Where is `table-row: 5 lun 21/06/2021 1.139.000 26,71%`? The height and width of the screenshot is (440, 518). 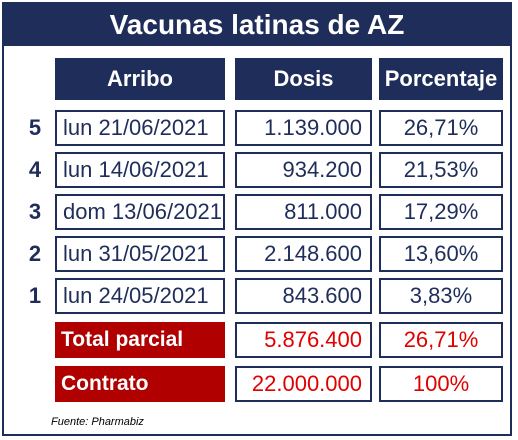 table-row: 5 lun 21/06/2021 1.139.000 26,71% is located at coordinates (257, 128).